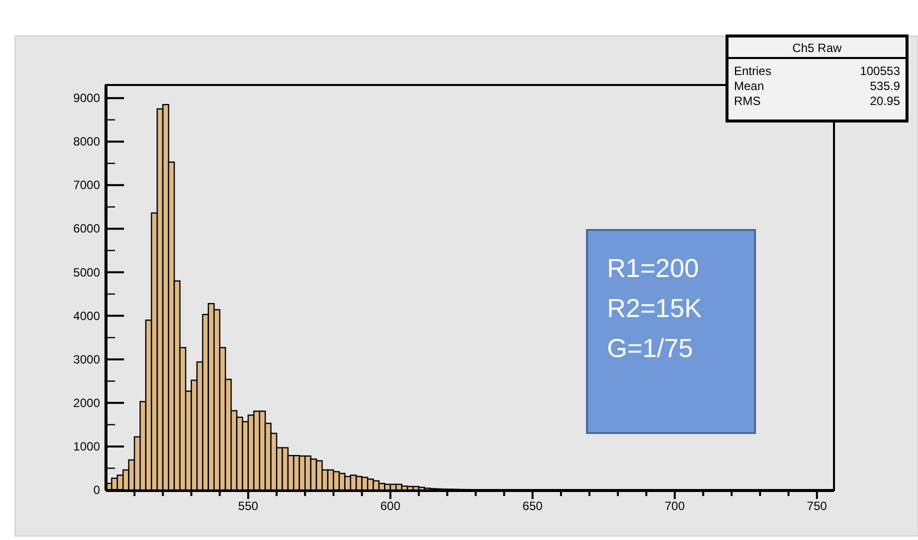  Describe the element at coordinates (885, 86) in the screenshot. I see `text: 535.9` at that location.